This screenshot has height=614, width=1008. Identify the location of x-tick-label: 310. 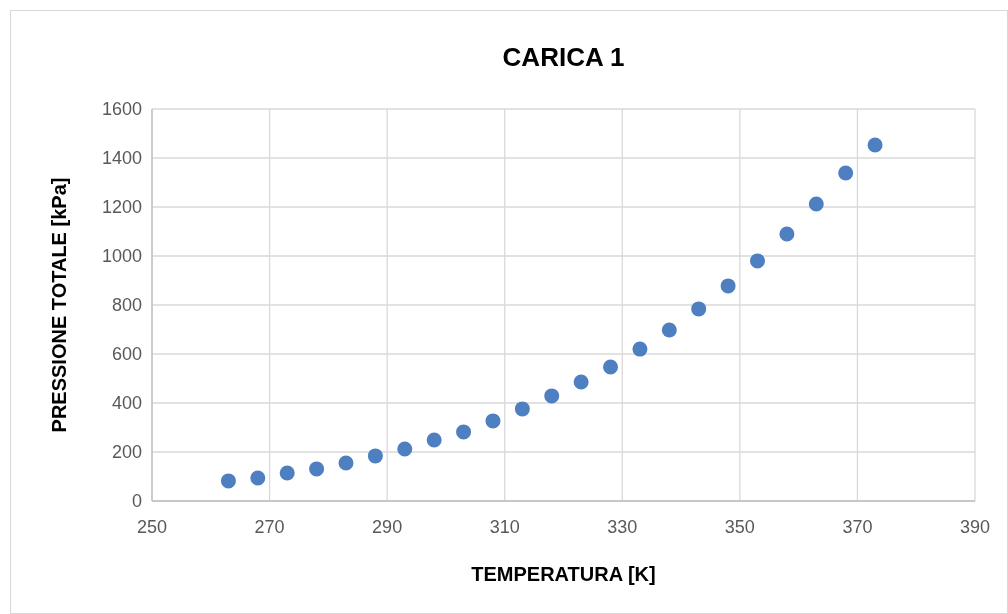
(504, 527).